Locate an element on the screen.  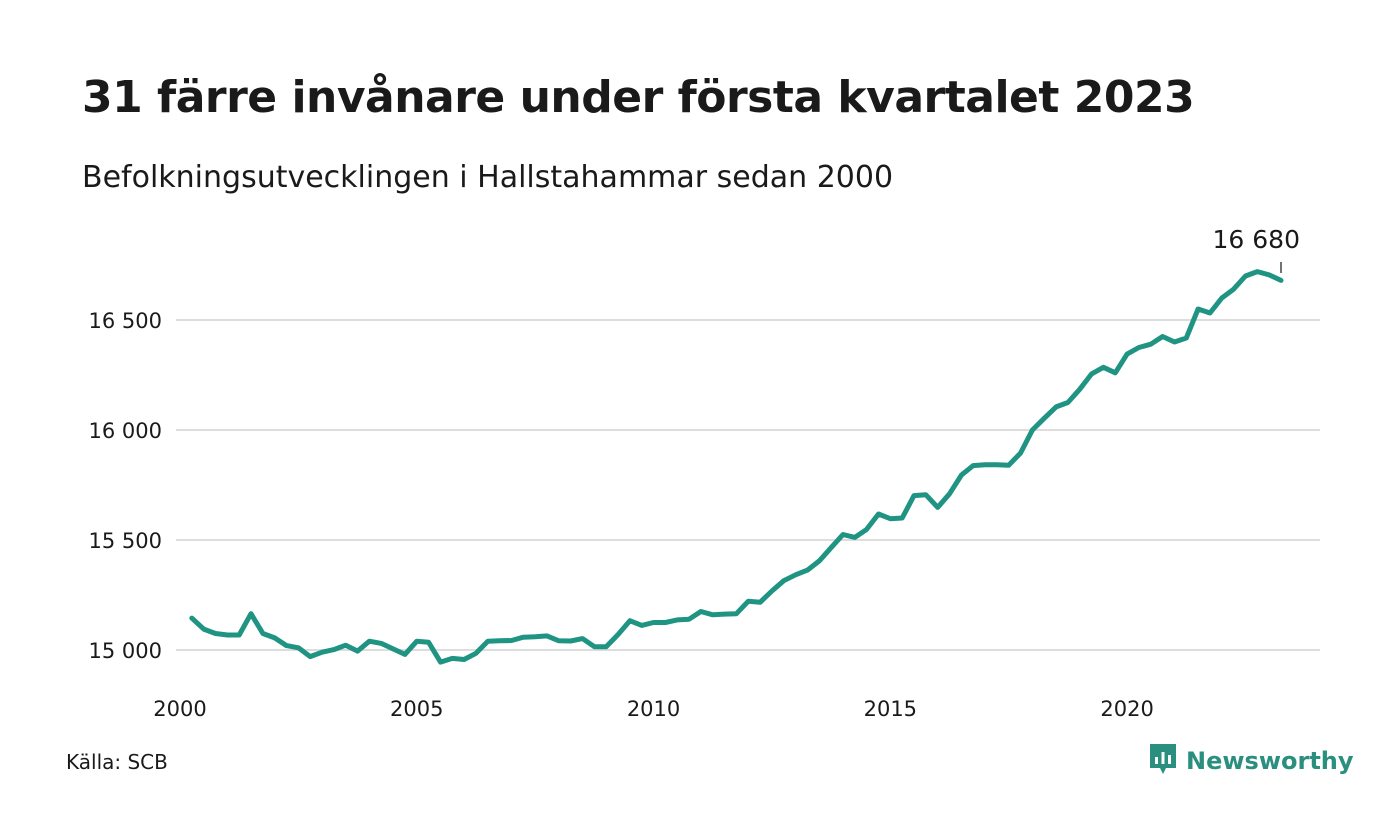
x-tick-label: 2010 is located at coordinates (653, 709).